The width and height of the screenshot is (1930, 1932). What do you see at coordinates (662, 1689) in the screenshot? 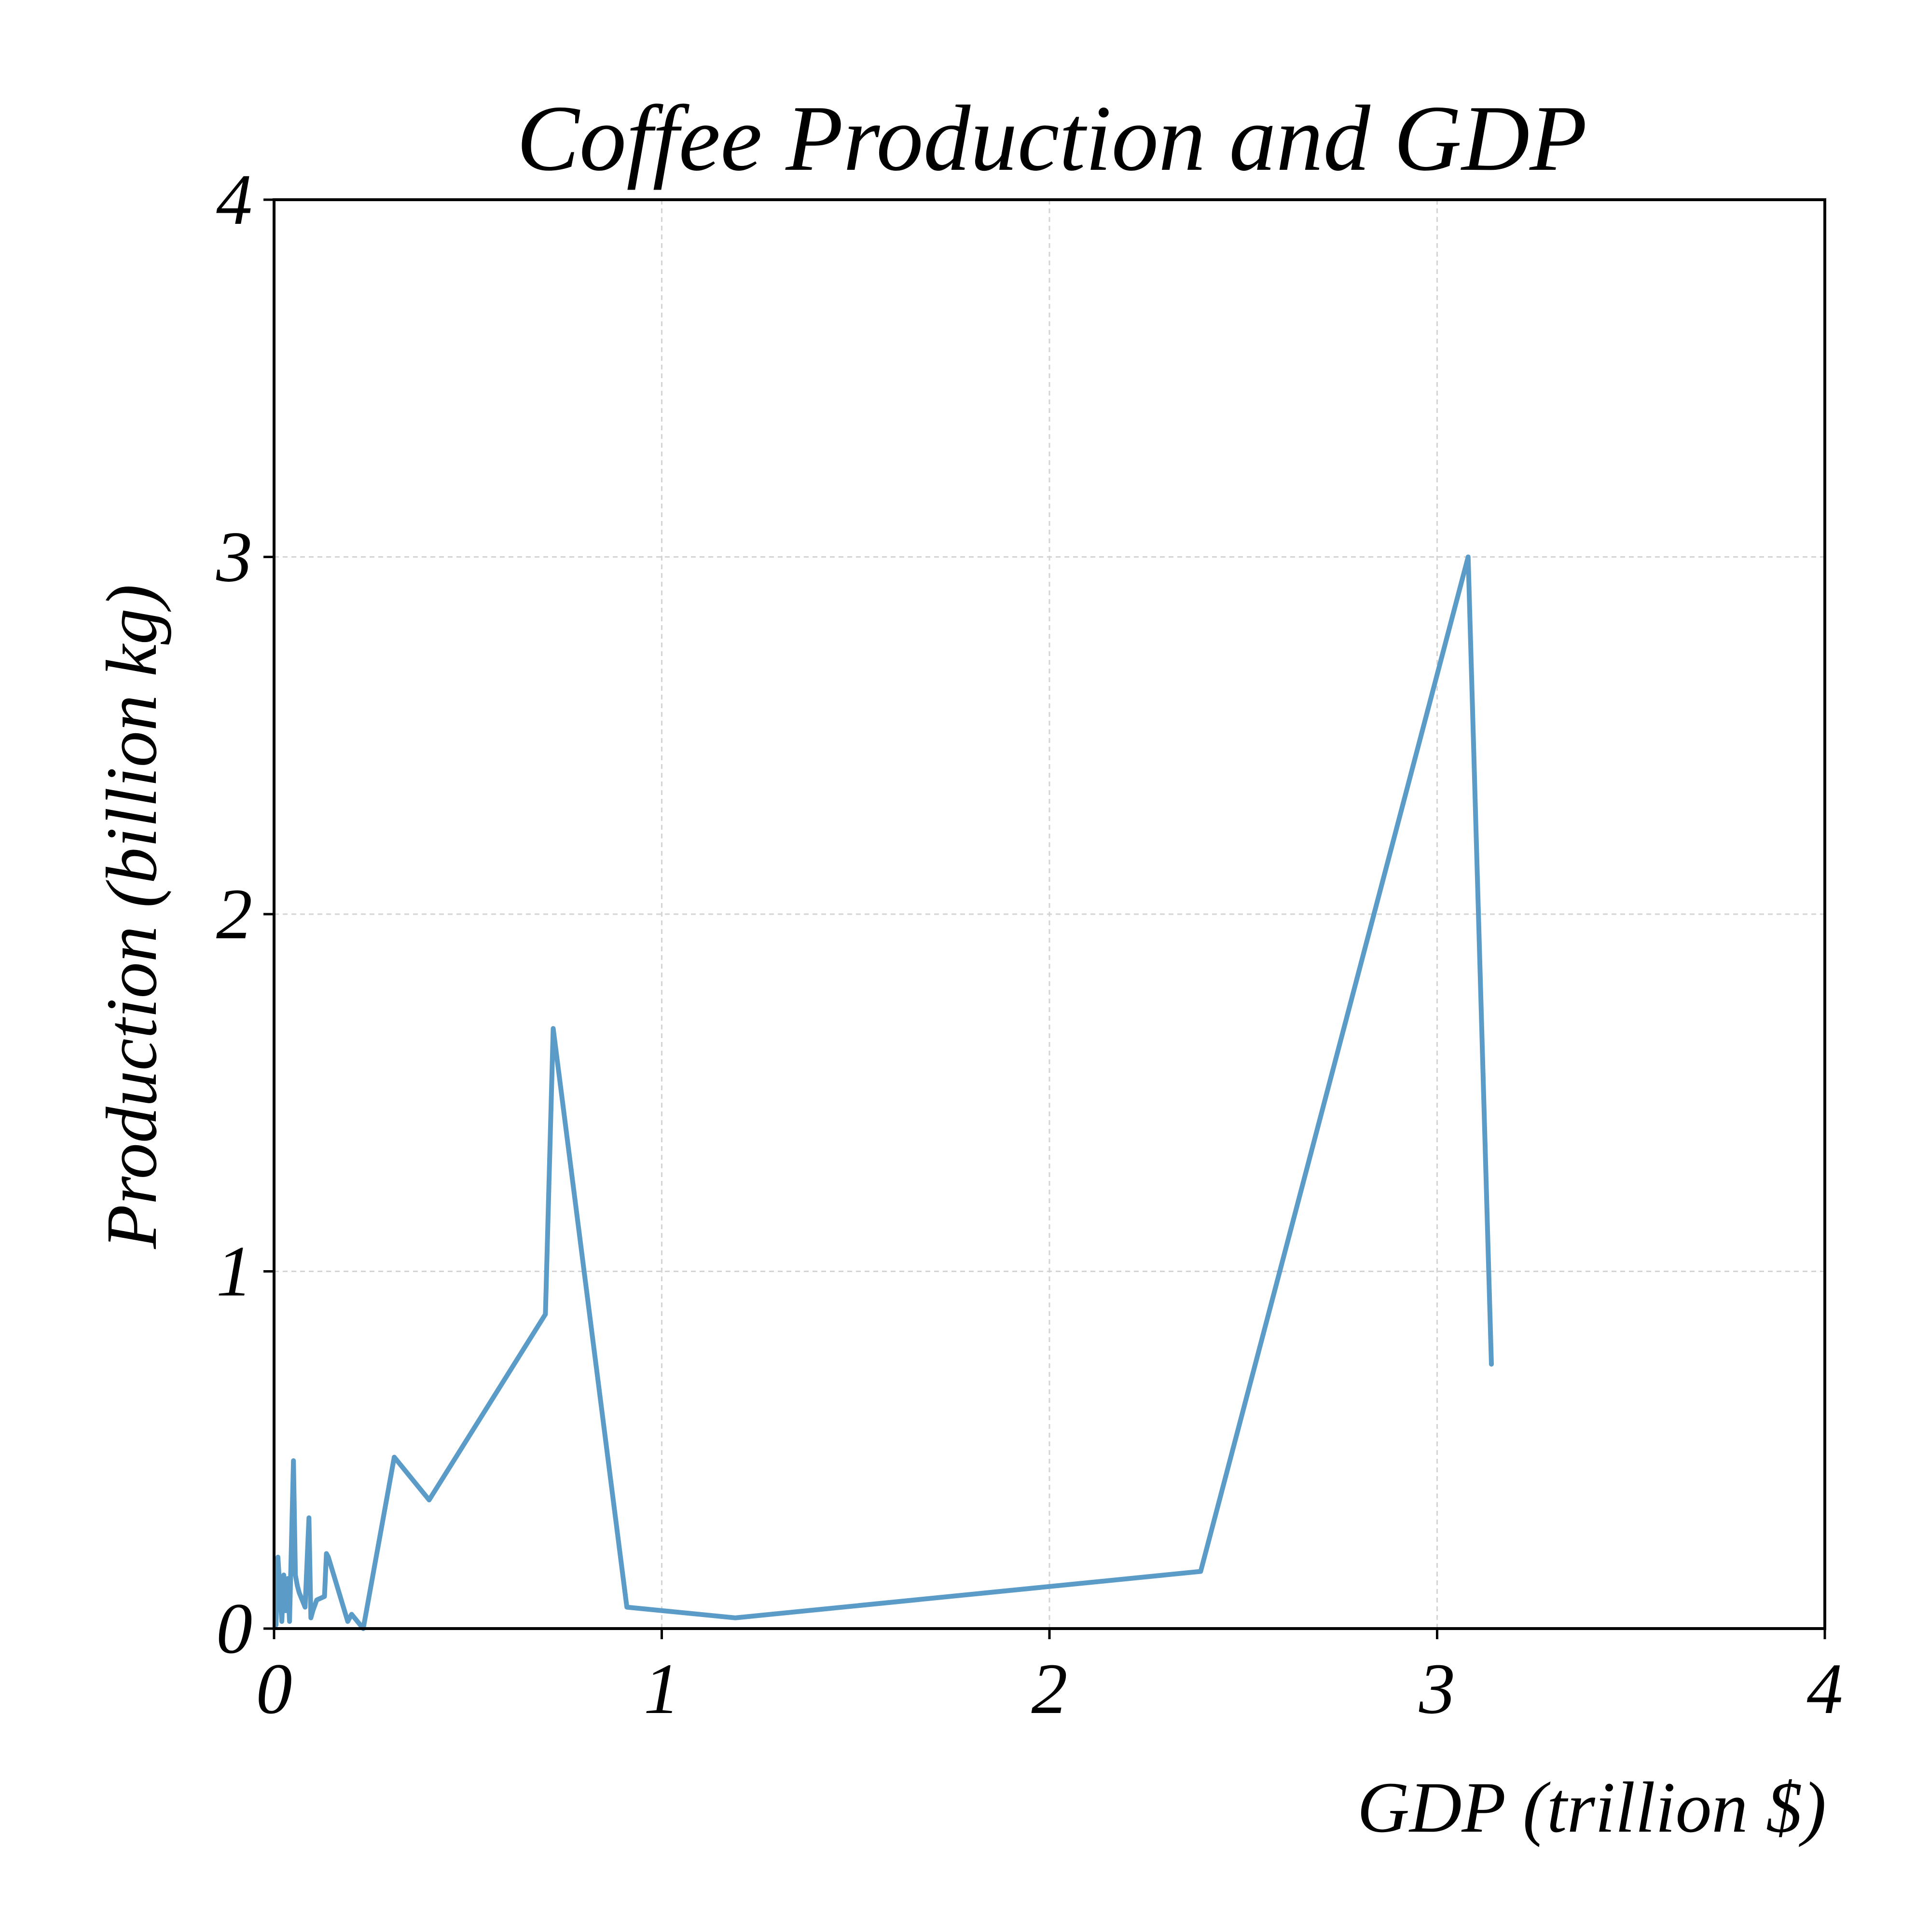
I see `x-tick-label: 1` at bounding box center [662, 1689].